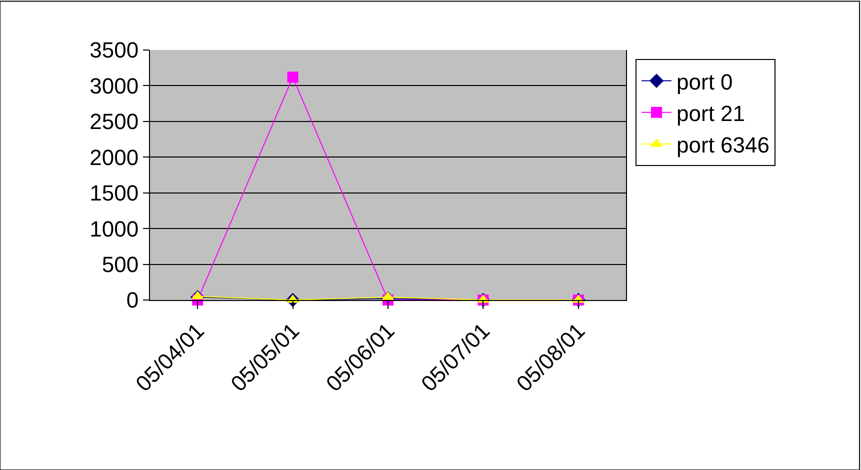  What do you see at coordinates (114, 193) in the screenshot?
I see `y-tick-label: 1500` at bounding box center [114, 193].